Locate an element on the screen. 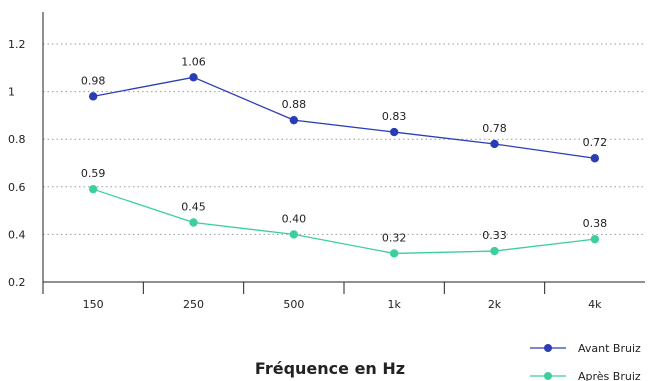 This screenshot has width=652, height=381. data-label: 0.40 is located at coordinates (294, 218).